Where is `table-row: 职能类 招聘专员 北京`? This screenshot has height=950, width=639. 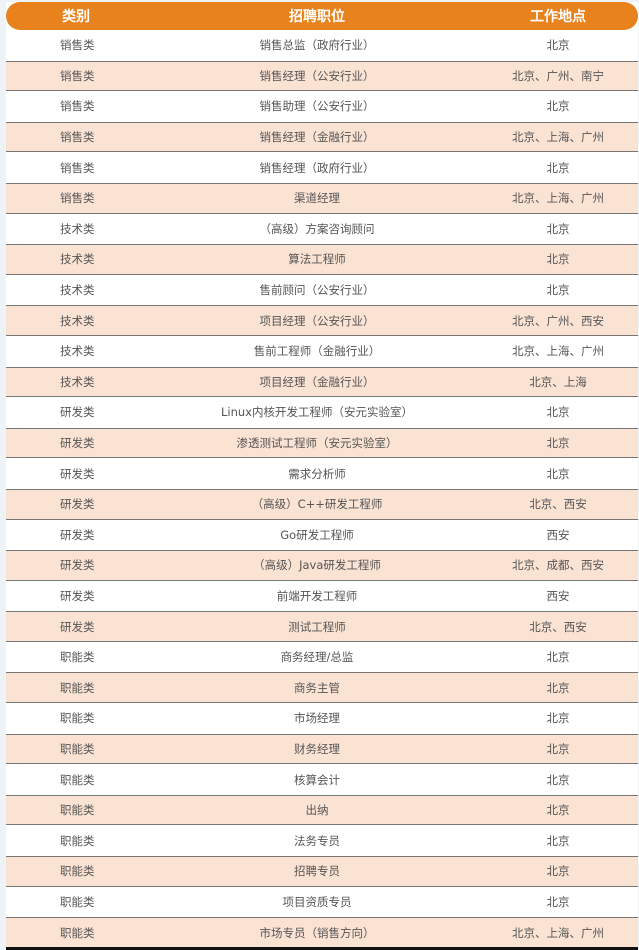
table-row: 职能类 招聘专员 北京 is located at coordinates (322, 871).